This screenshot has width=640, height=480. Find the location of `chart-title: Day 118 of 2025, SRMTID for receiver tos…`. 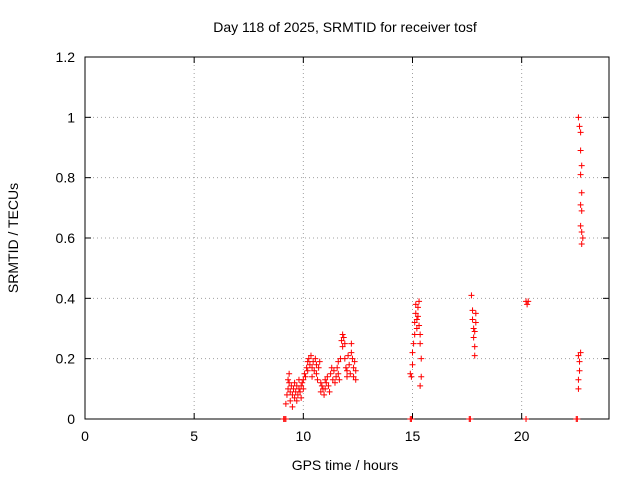

chart-title: Day 118 of 2025, SRMTID for receiver tos… is located at coordinates (345, 27).